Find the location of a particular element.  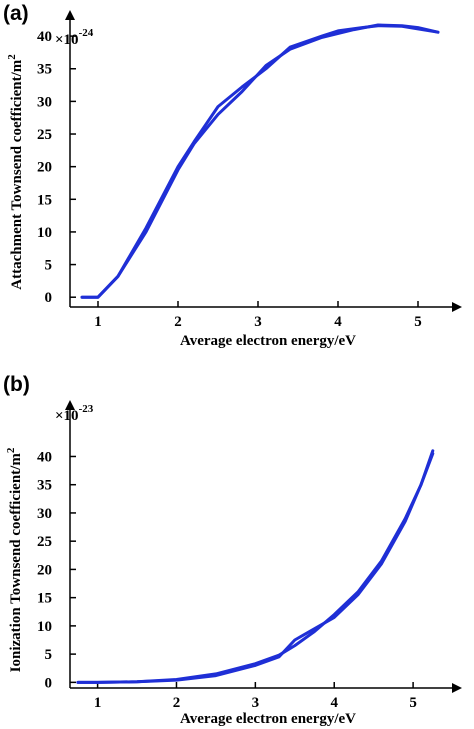

x-tick-label-b: 5 is located at coordinates (413, 703).